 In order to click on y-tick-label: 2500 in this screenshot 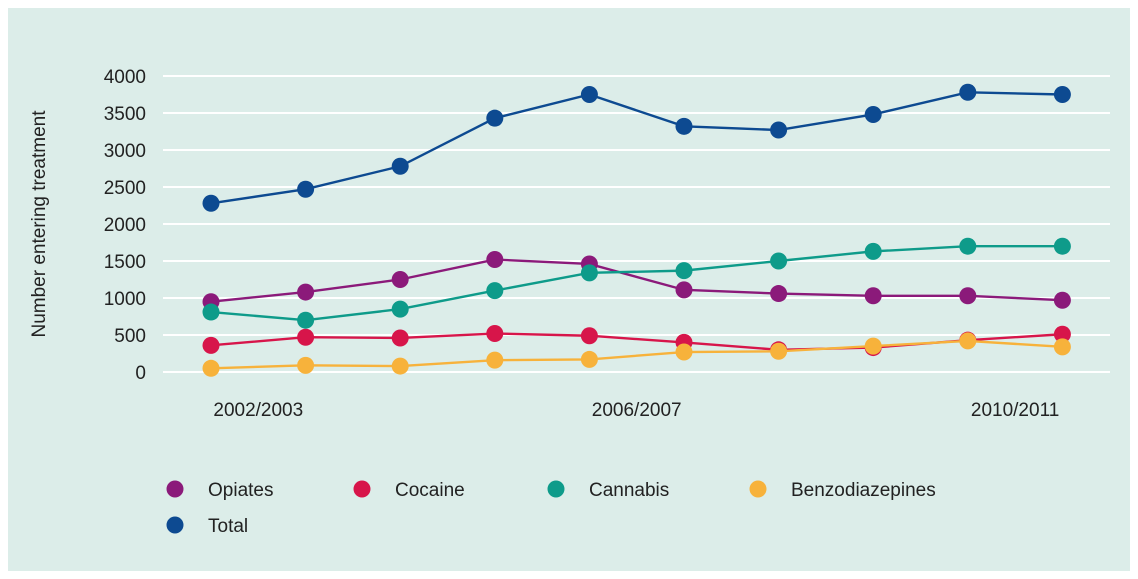, I will do `click(125, 188)`.